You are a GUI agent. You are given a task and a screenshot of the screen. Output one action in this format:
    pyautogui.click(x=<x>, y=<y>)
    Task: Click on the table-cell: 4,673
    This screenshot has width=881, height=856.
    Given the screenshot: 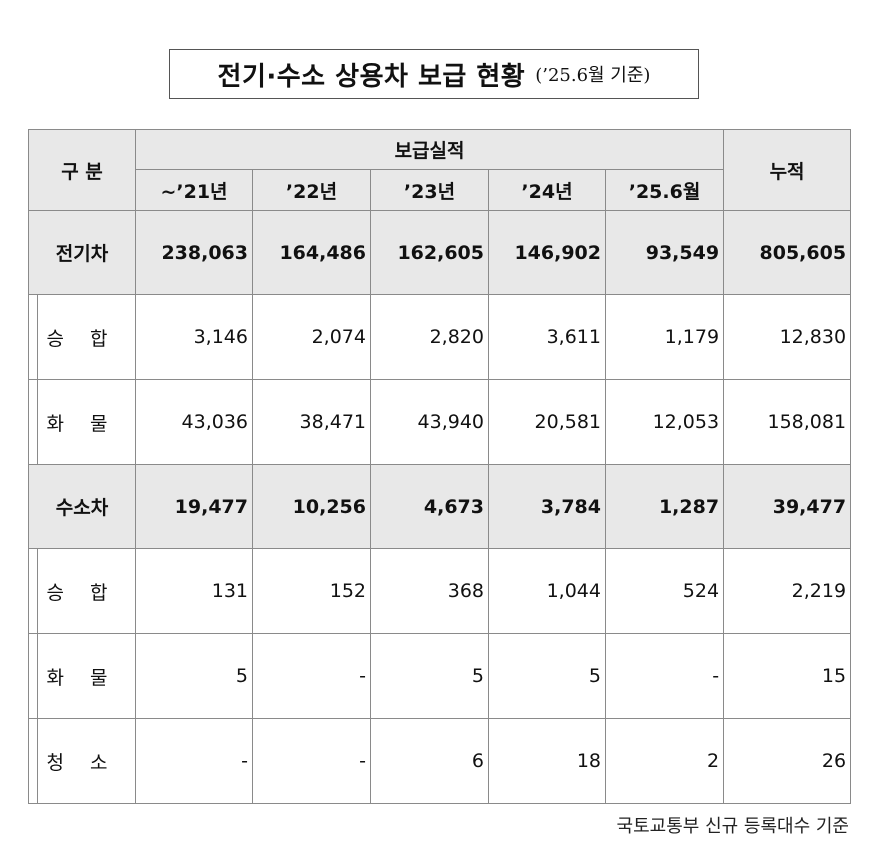 What is the action you would take?
    pyautogui.click(x=429, y=506)
    